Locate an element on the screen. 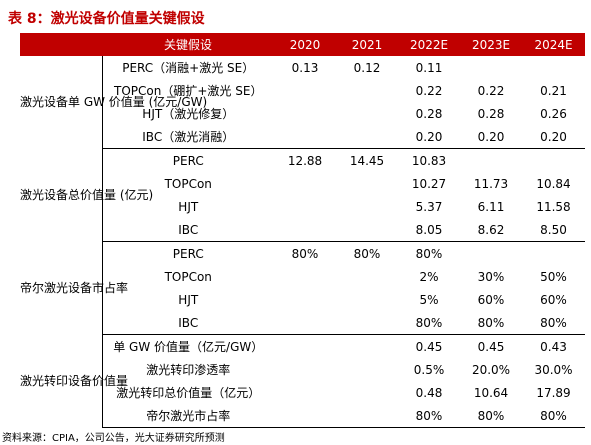 The width and height of the screenshot is (591, 445). value-cell: 11.58 is located at coordinates (553, 206).